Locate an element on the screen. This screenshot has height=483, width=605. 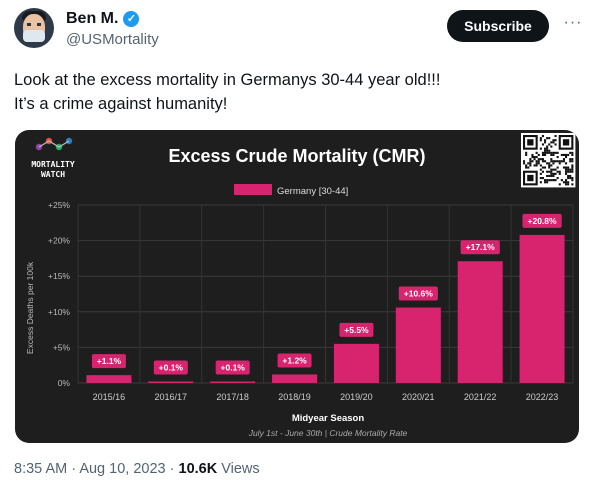
data-label: +20.8% is located at coordinates (543, 221).